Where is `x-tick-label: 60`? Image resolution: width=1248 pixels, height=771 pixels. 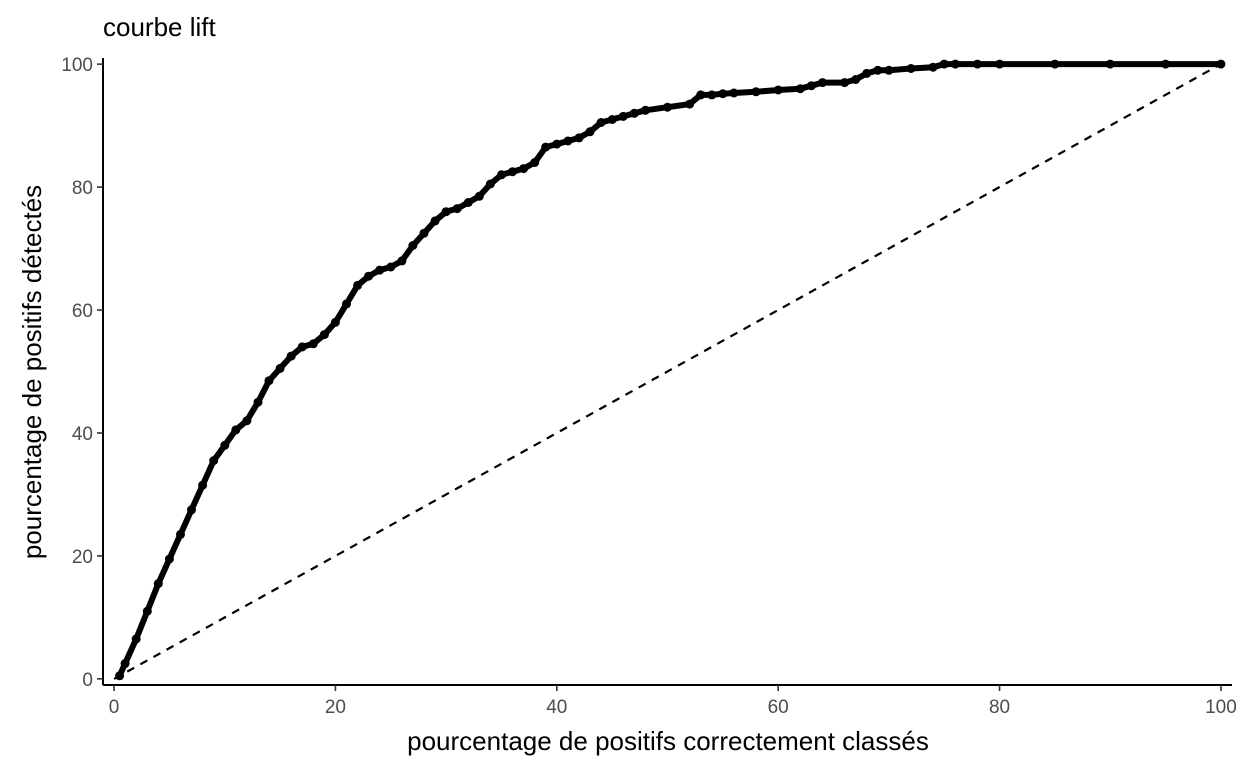
x-tick-label: 60 is located at coordinates (778, 707).